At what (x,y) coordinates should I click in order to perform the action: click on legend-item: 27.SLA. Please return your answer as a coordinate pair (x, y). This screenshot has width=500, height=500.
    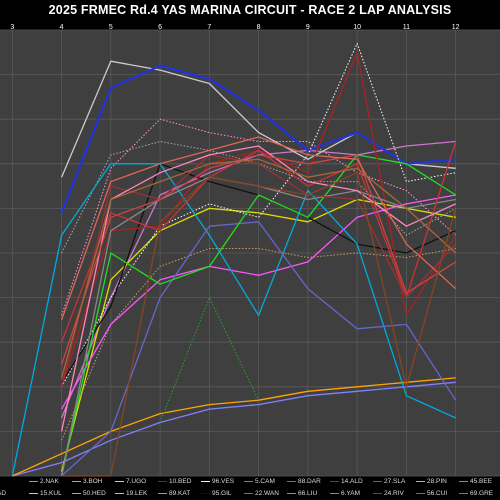
    Looking at the image, I should click on (389, 482).